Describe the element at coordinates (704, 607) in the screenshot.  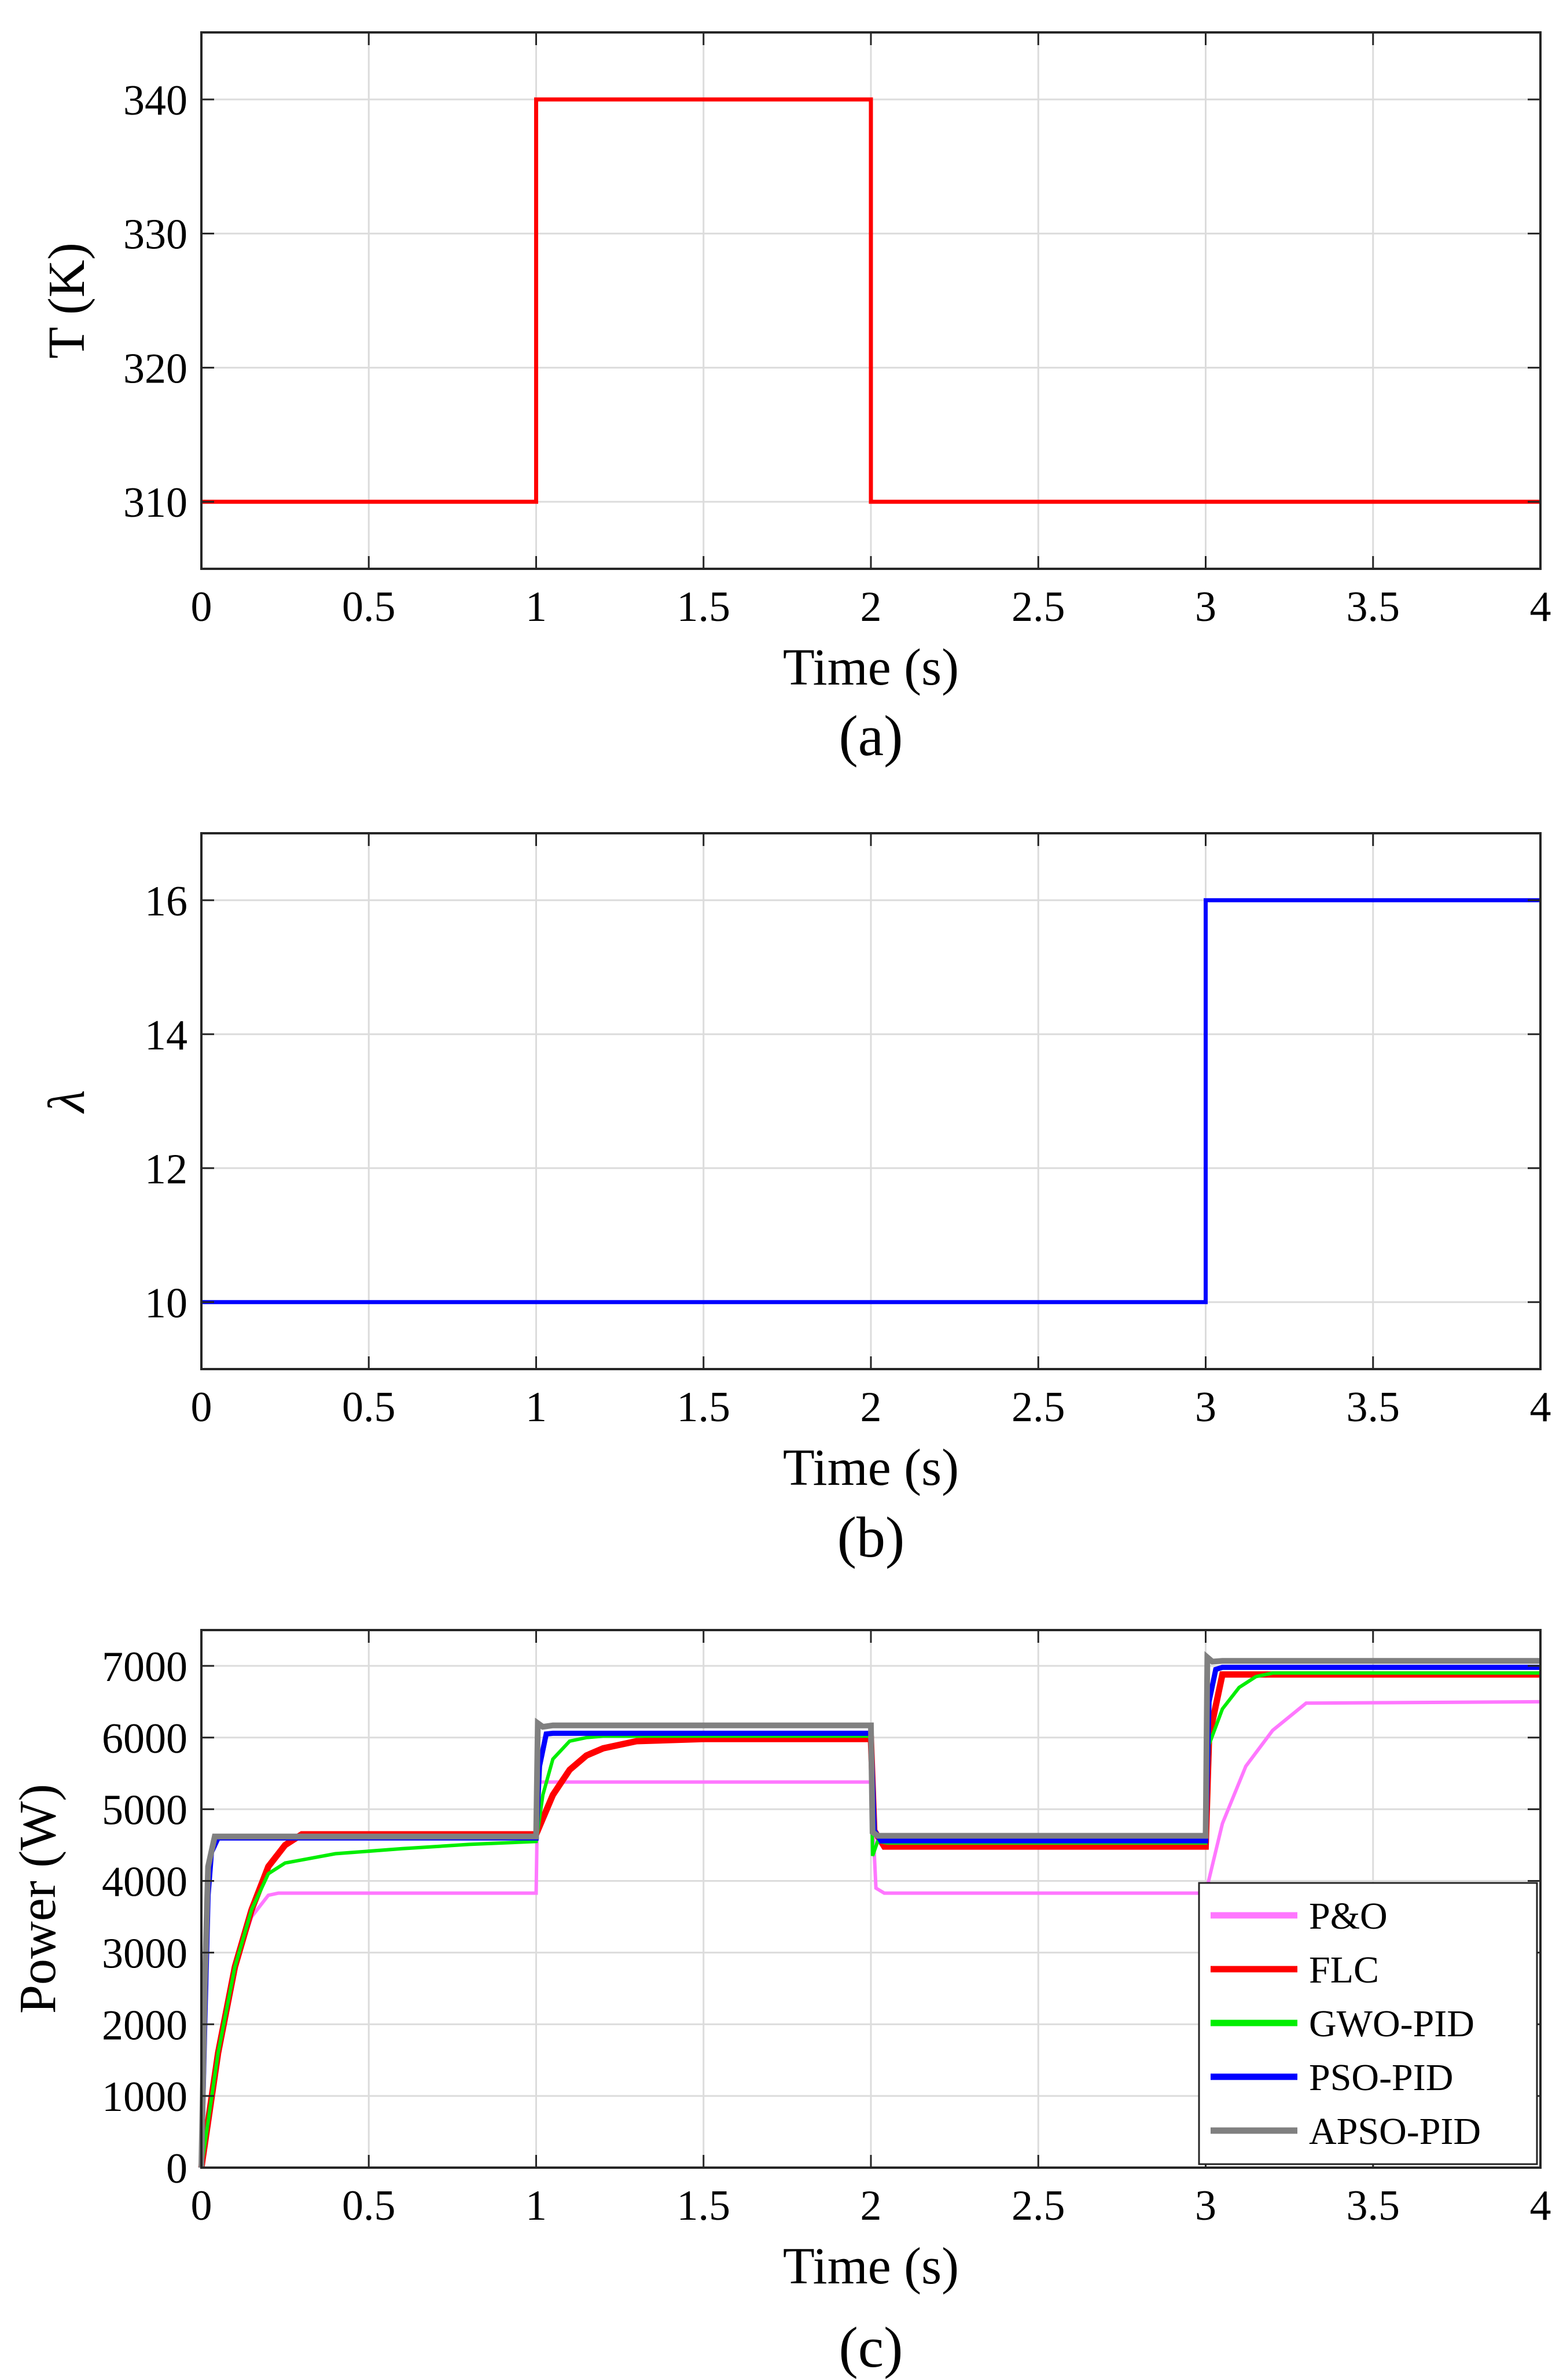
I see `panel-a-x-tick-label: 1.5` at that location.